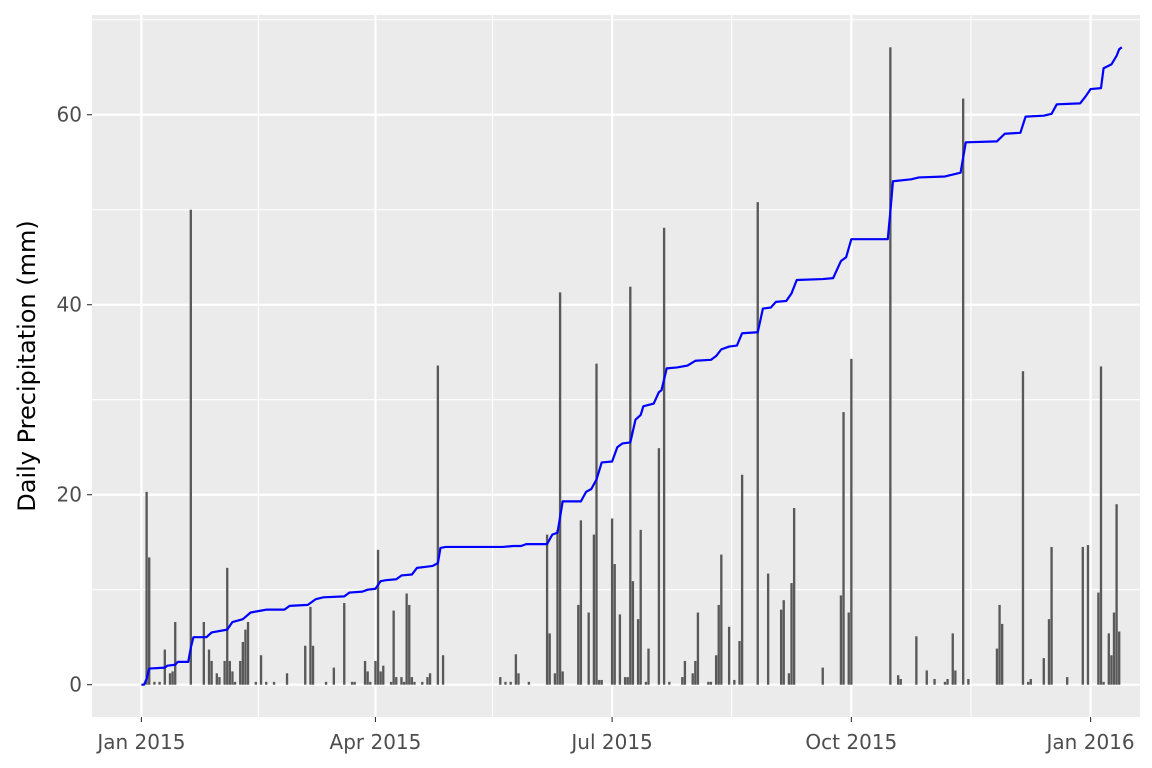 The height and width of the screenshot is (768, 1152). I want to click on x-axis: Jan 2015 Apr 2015 Jul 2015 Oct 2015 Jan 2016, so click(615, 735).